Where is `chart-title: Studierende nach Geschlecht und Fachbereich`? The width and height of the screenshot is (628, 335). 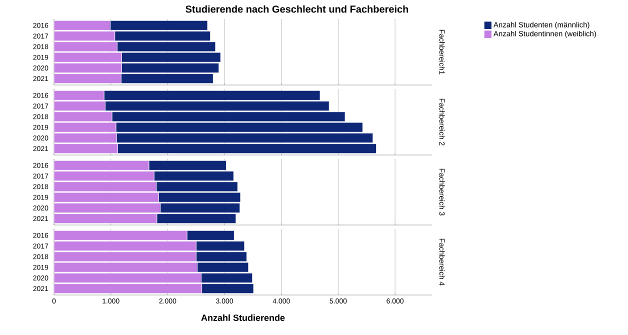 chart-title: Studierende nach Geschlecht und Fachbereich is located at coordinates (297, 9).